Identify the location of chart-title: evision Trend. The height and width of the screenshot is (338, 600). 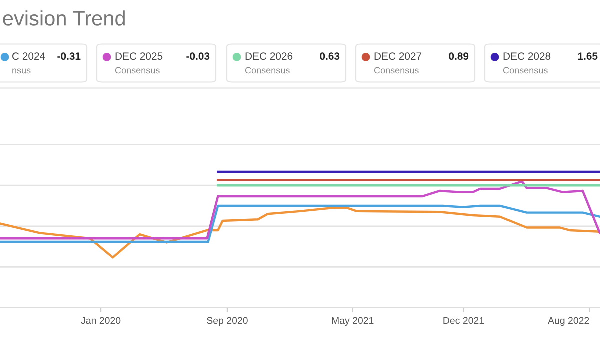
(64, 18).